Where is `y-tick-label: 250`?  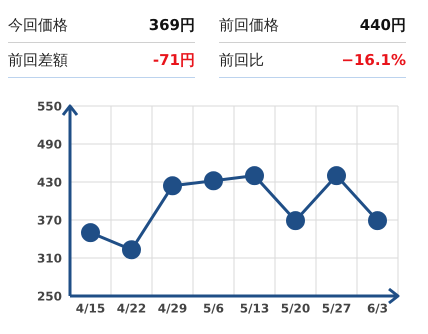
y-tick-label: 250 is located at coordinates (49, 296).